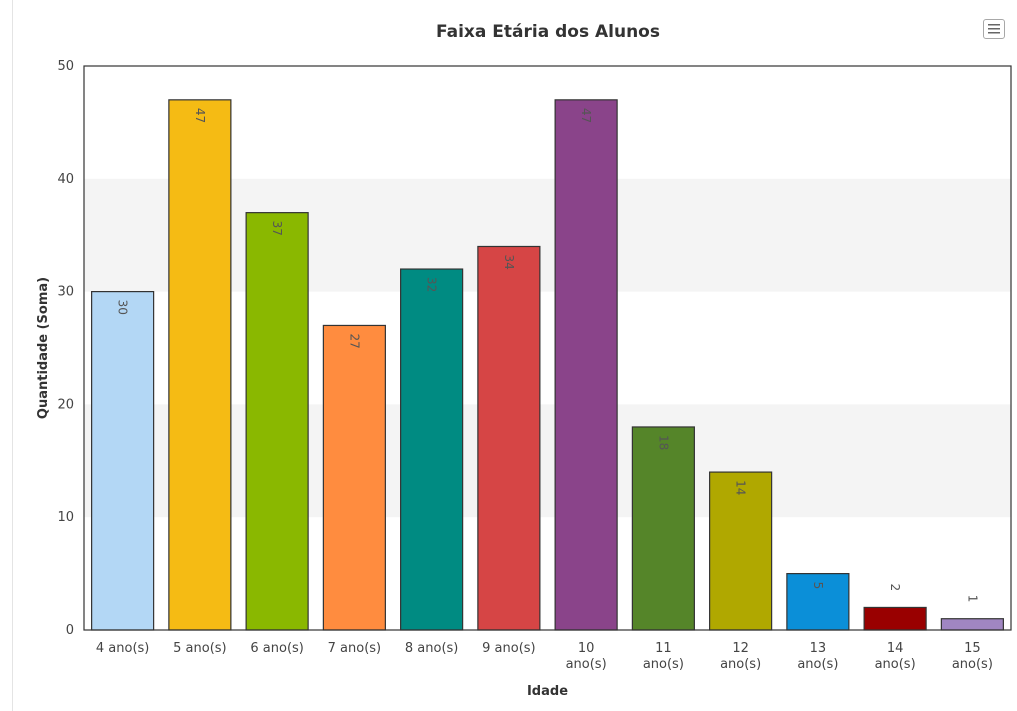 Image resolution: width=1017 pixels, height=711 pixels. I want to click on y-tick-label: 30, so click(65, 292).